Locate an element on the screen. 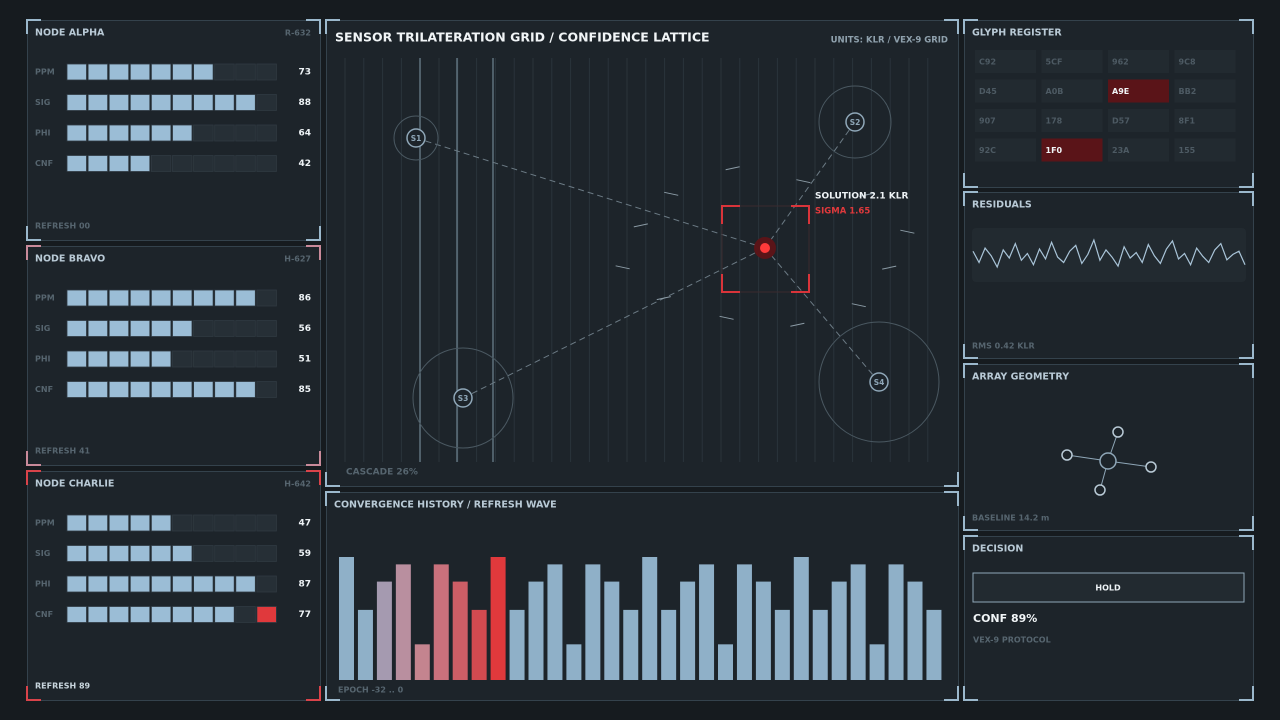 The image size is (1280, 720). label: 87 is located at coordinates (304, 585).